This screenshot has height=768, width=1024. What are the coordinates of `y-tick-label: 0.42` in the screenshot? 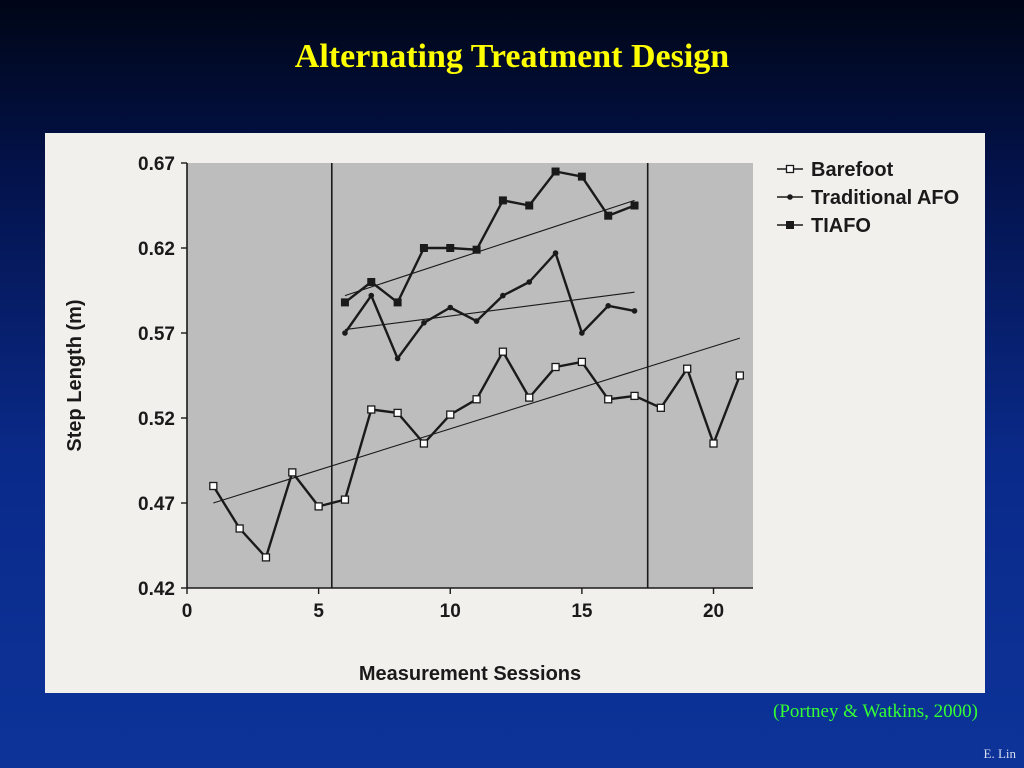 It's located at (156, 589).